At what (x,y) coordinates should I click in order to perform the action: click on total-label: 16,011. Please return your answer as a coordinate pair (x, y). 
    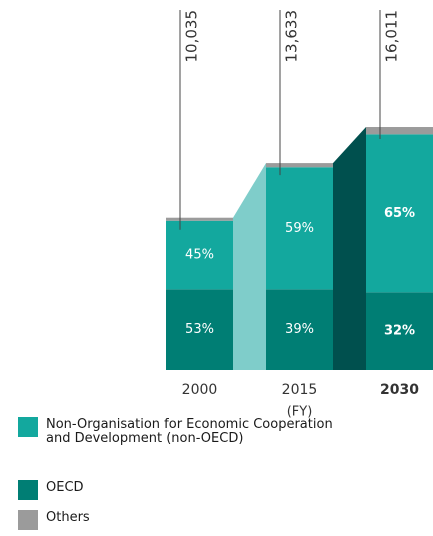
    Looking at the image, I should click on (392, 36).